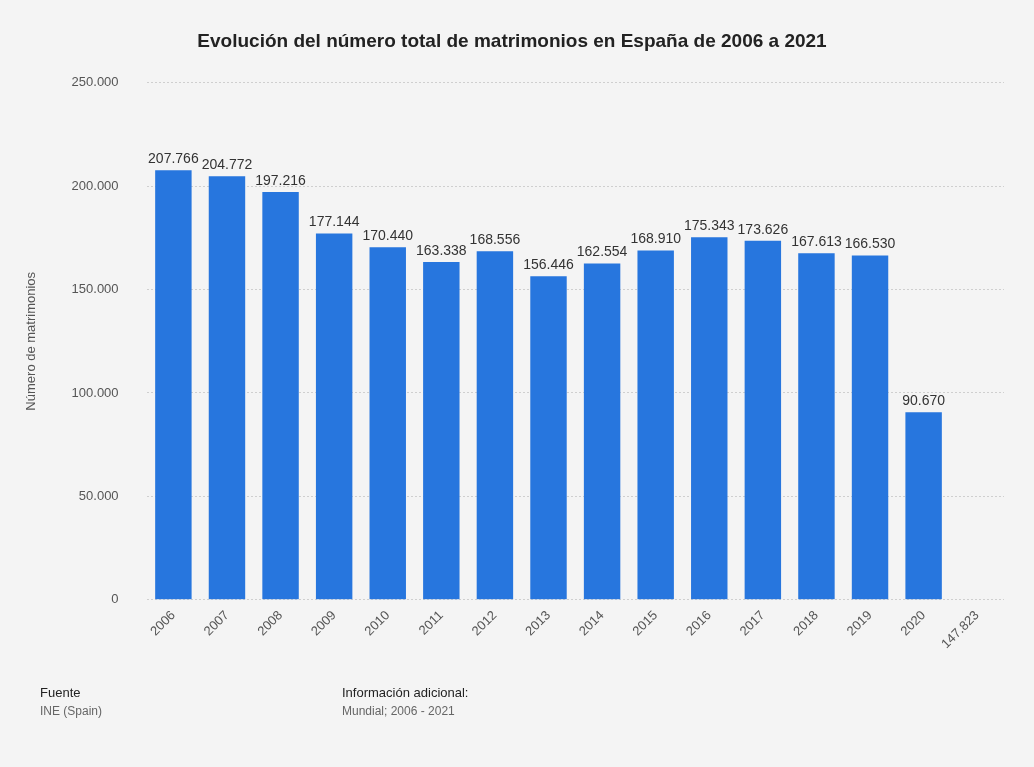 The image size is (1034, 767). What do you see at coordinates (95, 289) in the screenshot?
I see `y-tick-label: 150.000` at bounding box center [95, 289].